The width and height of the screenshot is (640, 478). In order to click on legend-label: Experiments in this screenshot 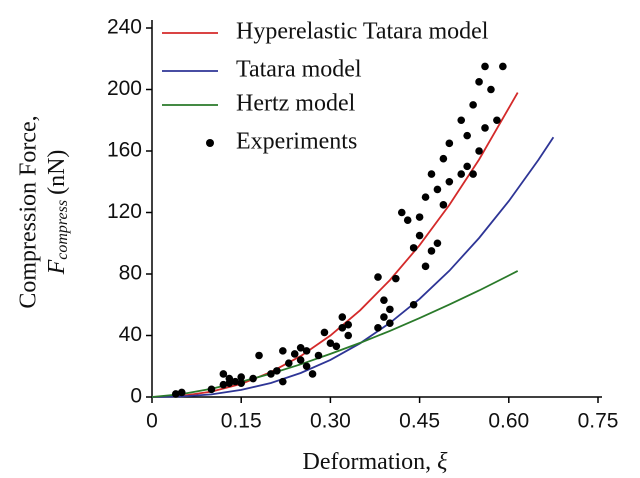, I will do `click(296, 142)`.